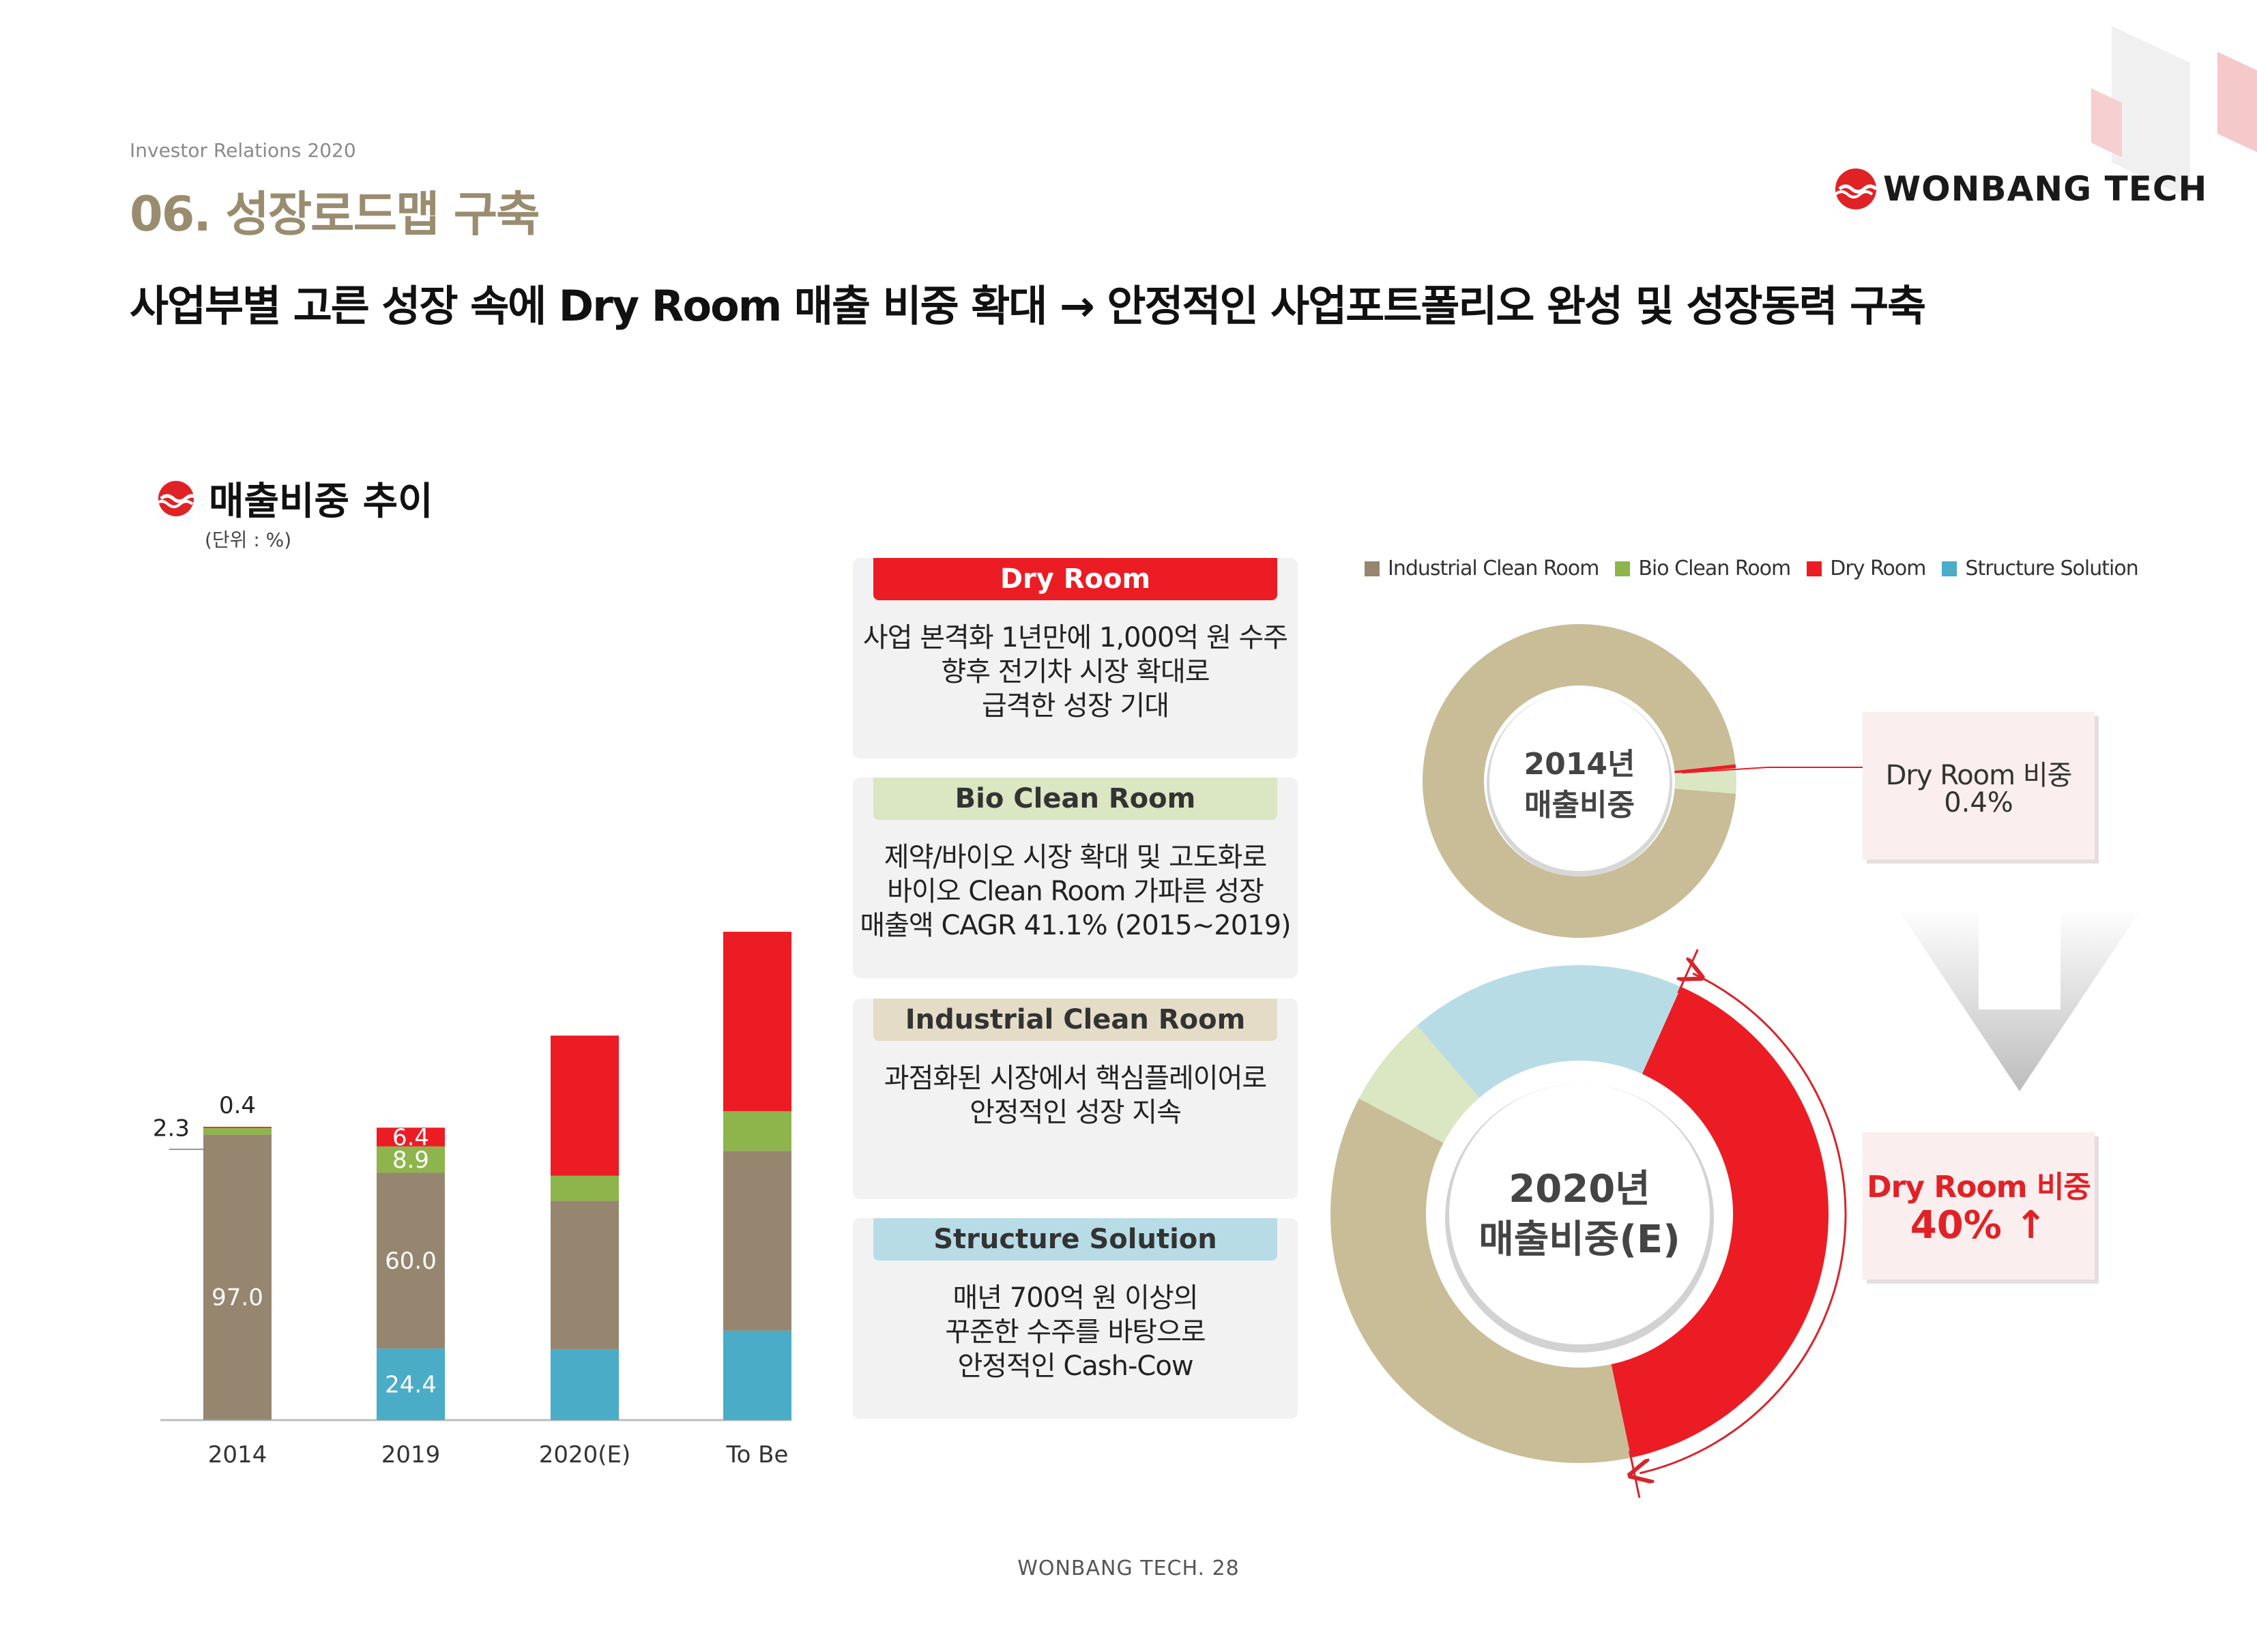  I want to click on legend-label: Industrial Clean Room, so click(1493, 569).